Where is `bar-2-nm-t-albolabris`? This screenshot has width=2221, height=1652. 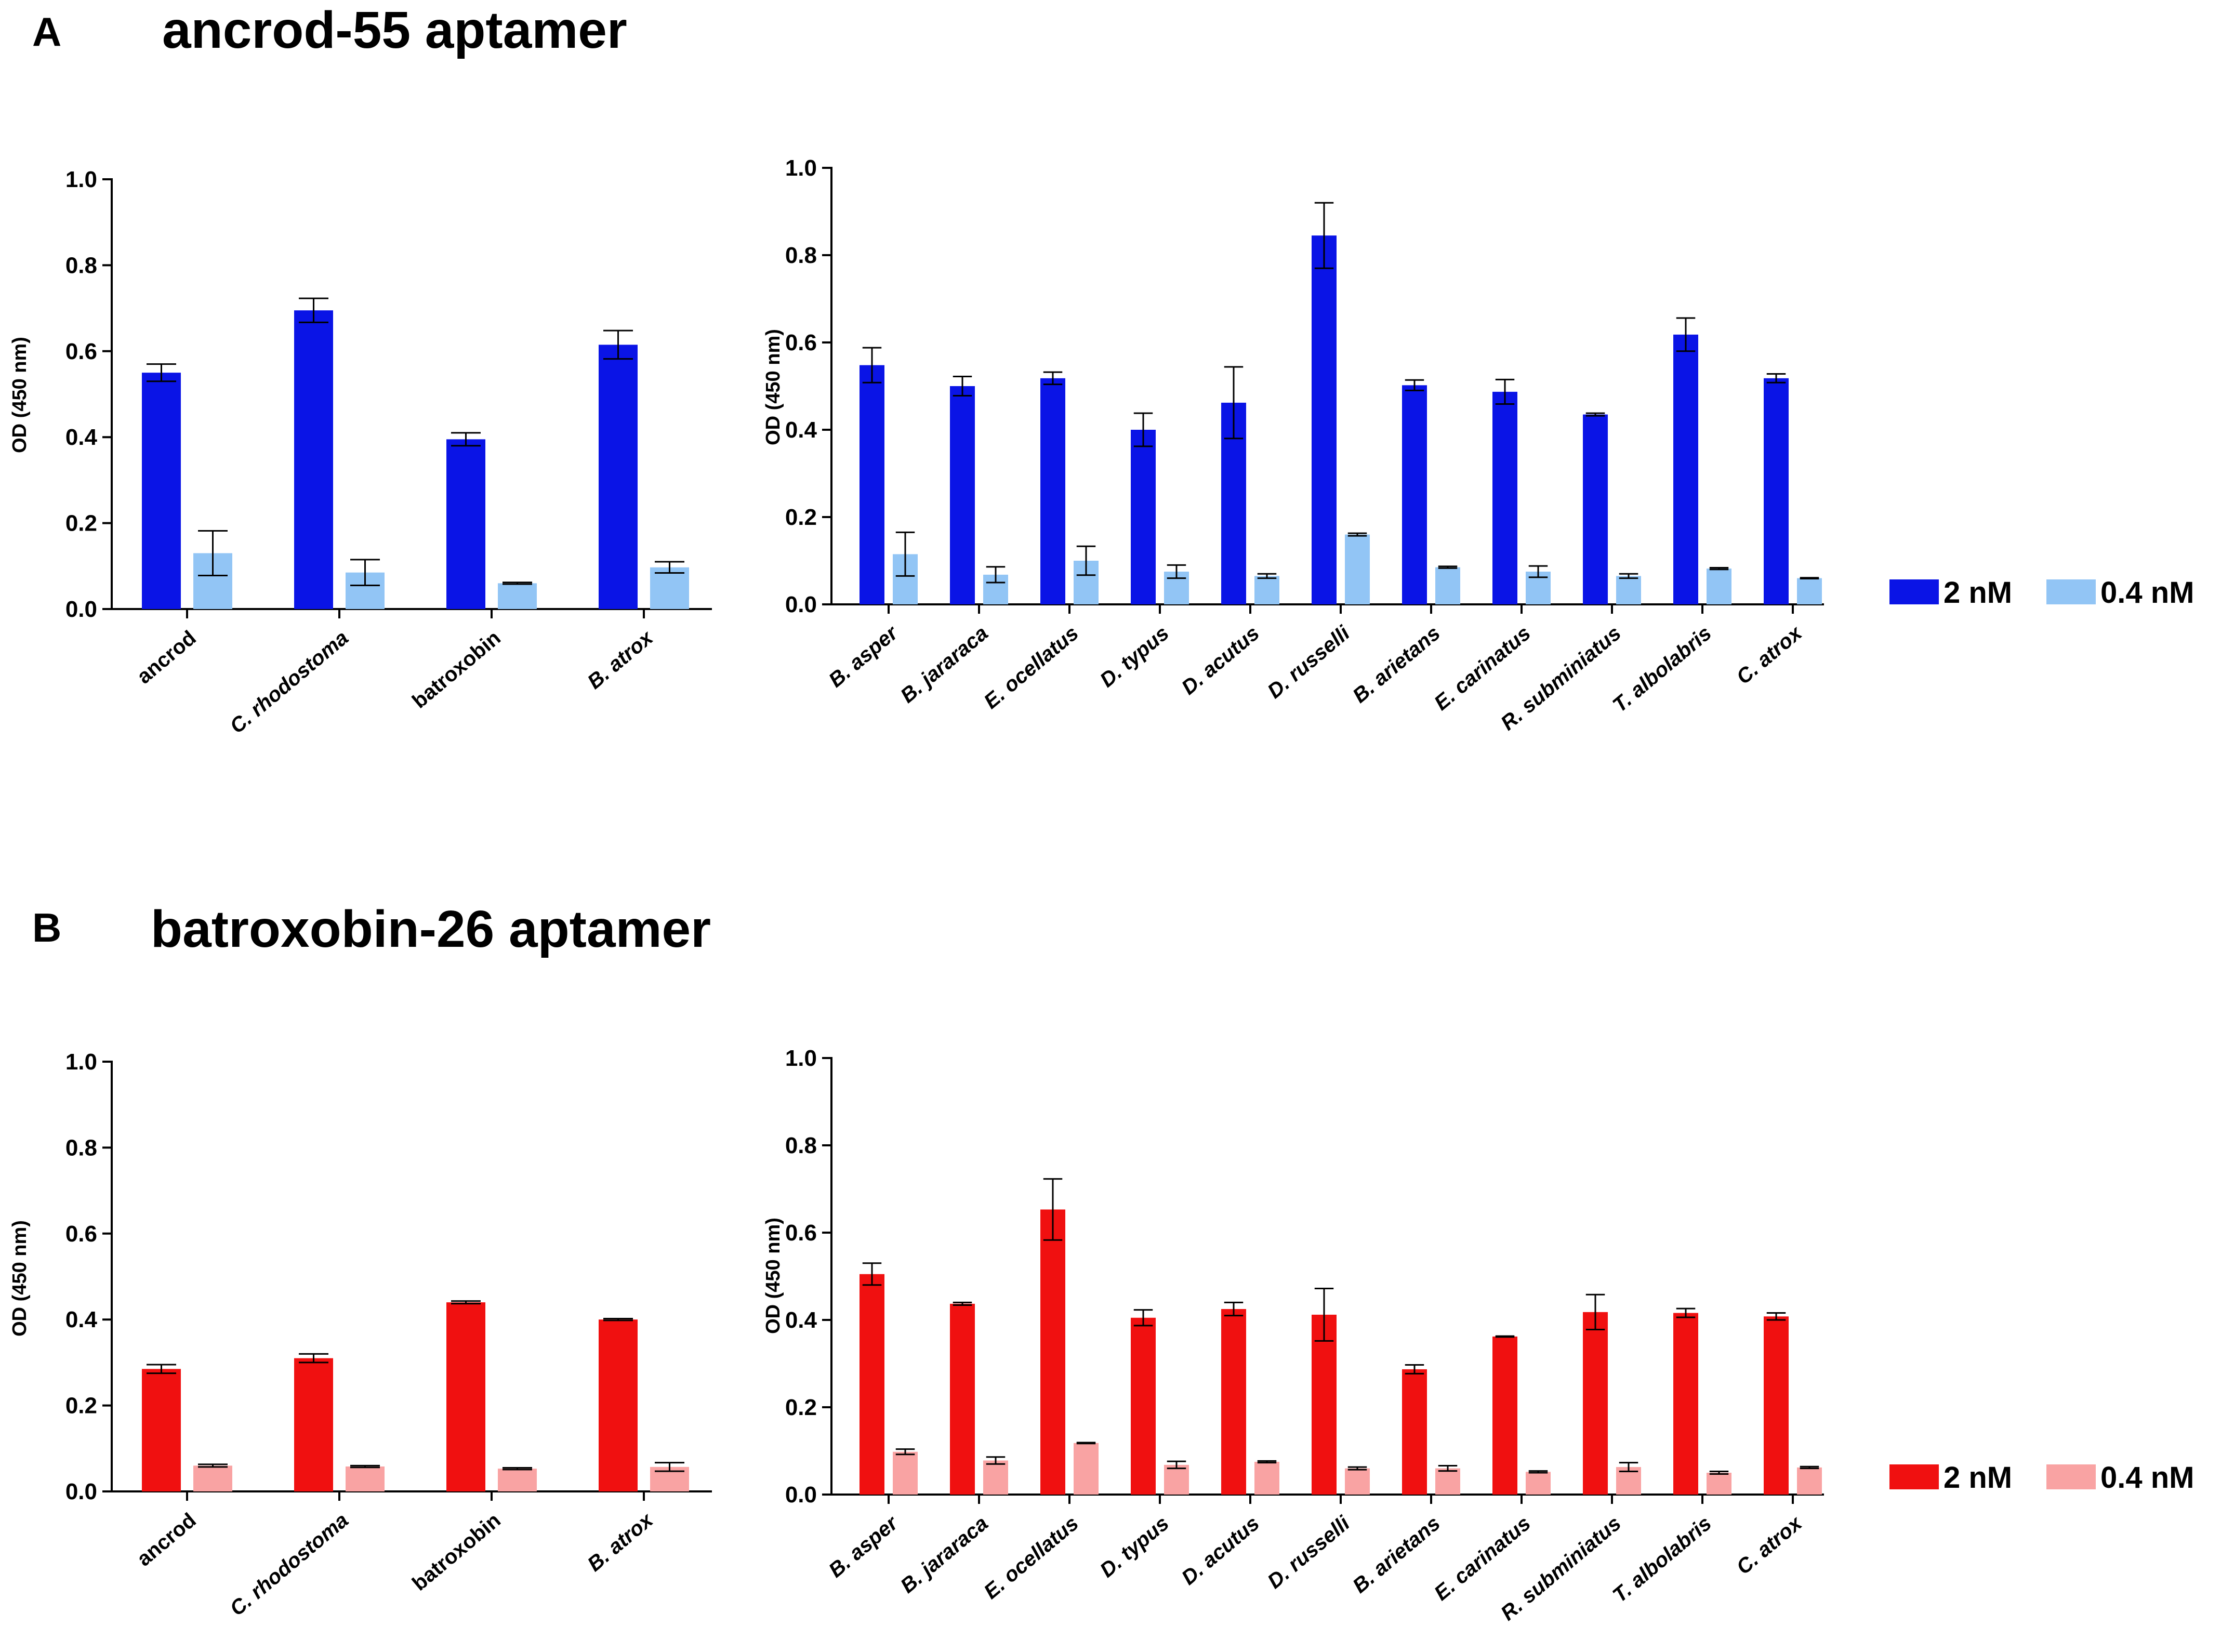
bar-2-nm-t-albolabris is located at coordinates (1685, 469).